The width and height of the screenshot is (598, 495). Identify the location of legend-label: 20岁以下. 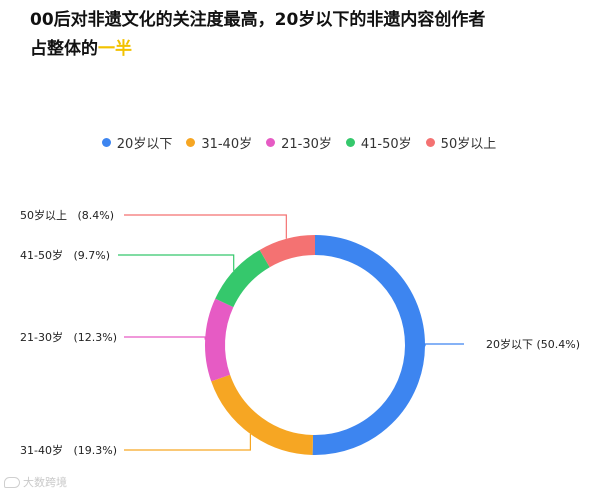
(144, 144).